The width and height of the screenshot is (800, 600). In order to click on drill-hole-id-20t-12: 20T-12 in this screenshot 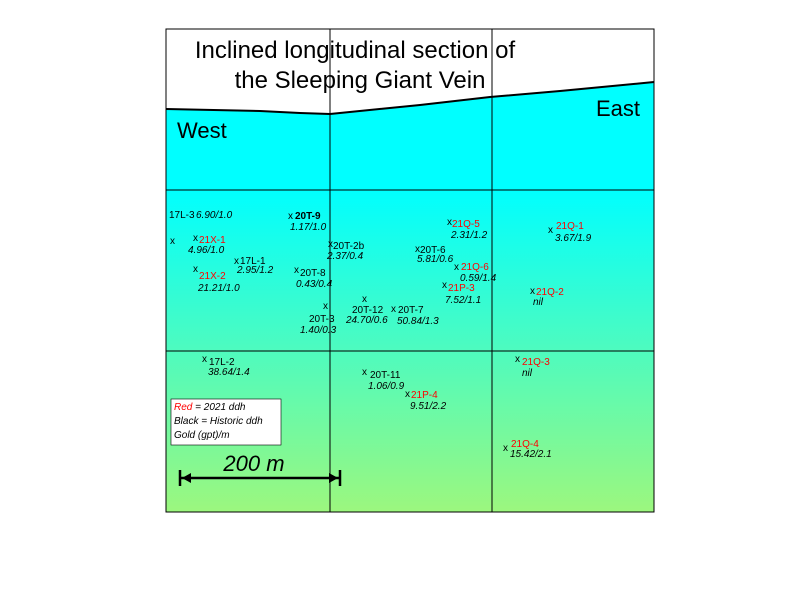, I will do `click(368, 310)`.